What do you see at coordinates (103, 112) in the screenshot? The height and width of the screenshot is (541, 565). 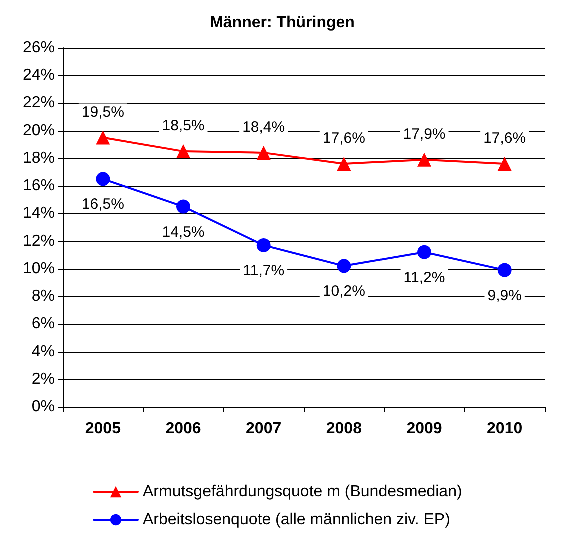 I see `data-label: 19,5%` at bounding box center [103, 112].